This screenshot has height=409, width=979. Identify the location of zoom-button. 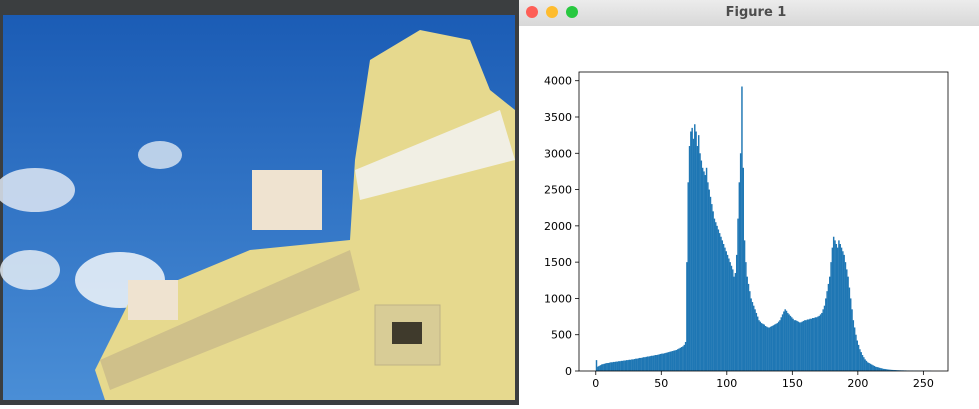
(572, 12).